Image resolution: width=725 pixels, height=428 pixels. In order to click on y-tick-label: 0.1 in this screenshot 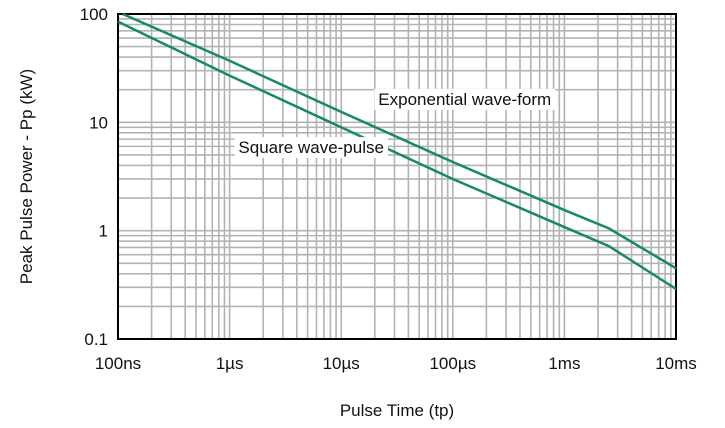, I will do `click(96, 339)`.